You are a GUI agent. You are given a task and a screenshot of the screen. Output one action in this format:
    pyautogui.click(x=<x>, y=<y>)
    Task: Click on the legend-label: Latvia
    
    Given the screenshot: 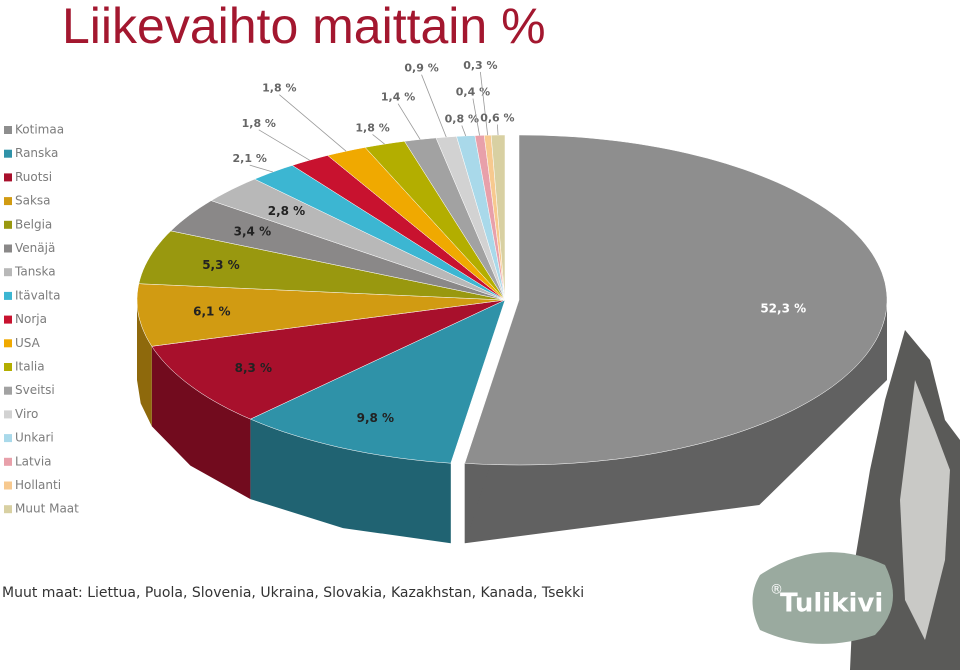 What is the action you would take?
    pyautogui.click(x=33, y=461)
    